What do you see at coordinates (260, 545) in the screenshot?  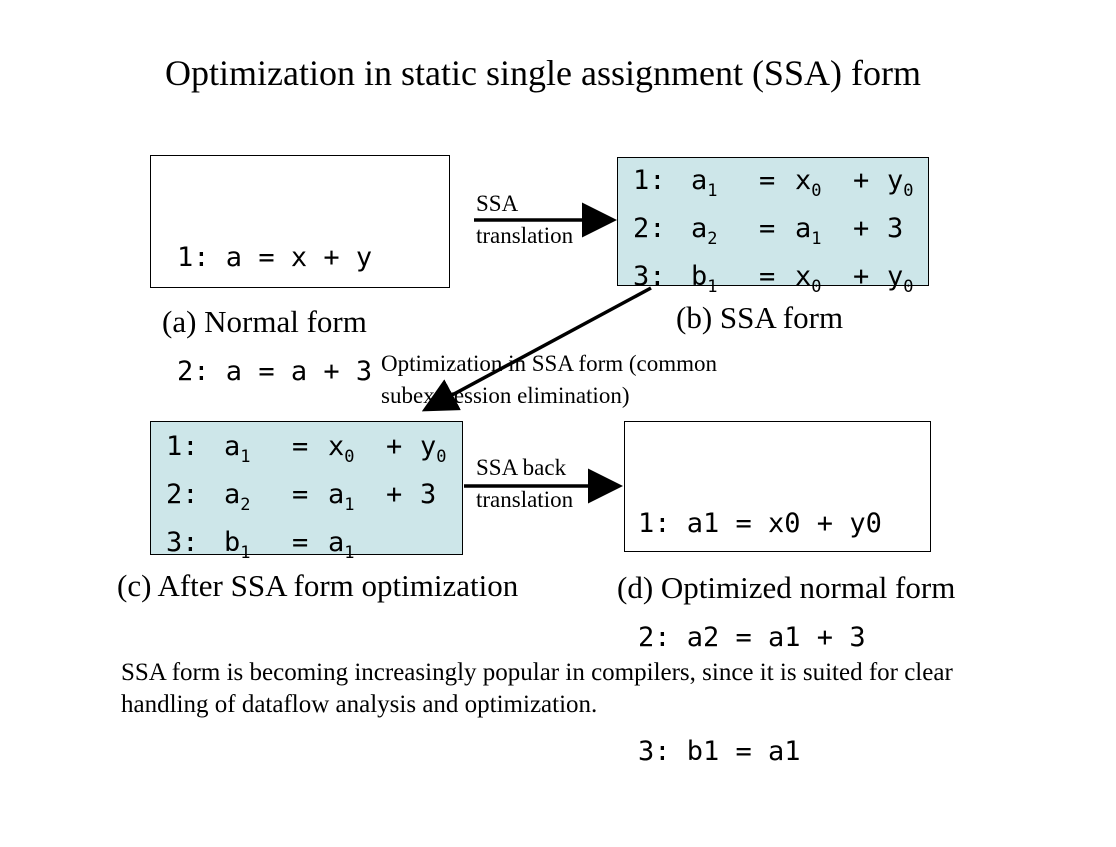 I see `code-line: 3: b1 = a1` at bounding box center [260, 545].